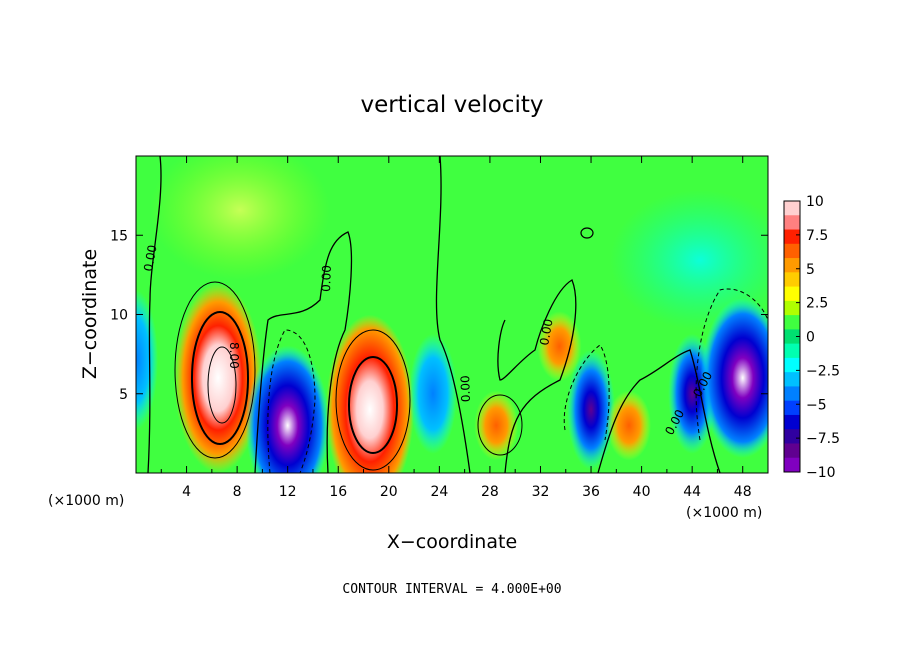 Image resolution: width=904 pixels, height=654 pixels. I want to click on x-tick-label: 24, so click(439, 492).